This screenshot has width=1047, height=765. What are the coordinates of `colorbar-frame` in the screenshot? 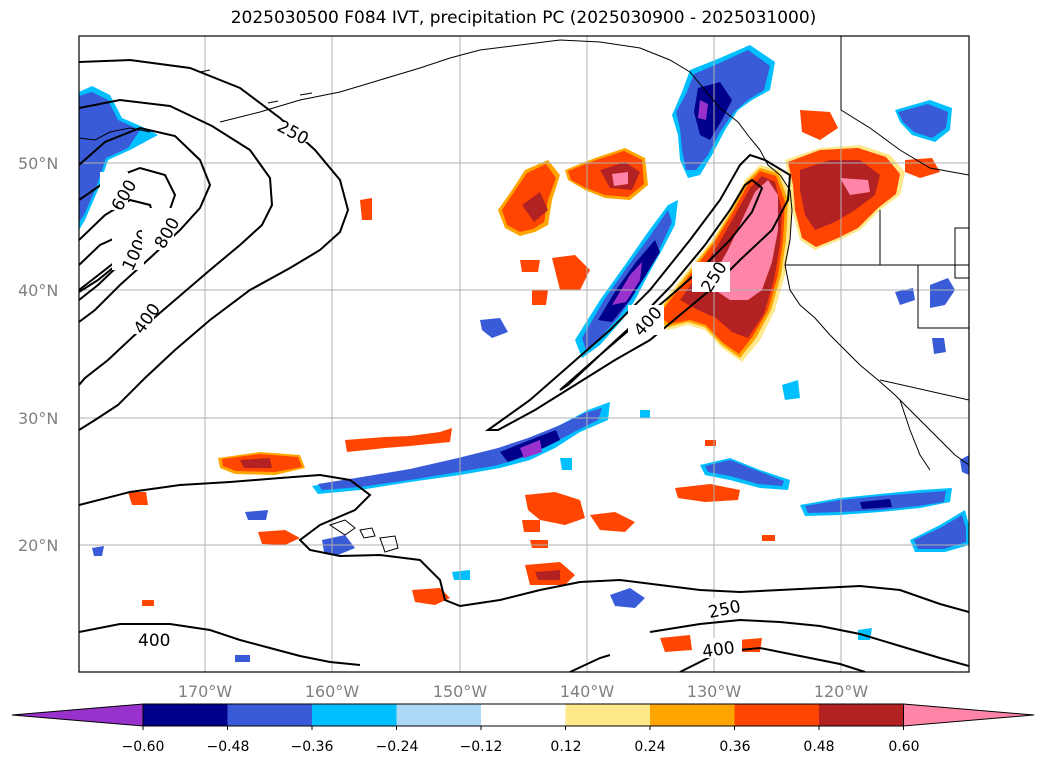 It's located at (523, 715).